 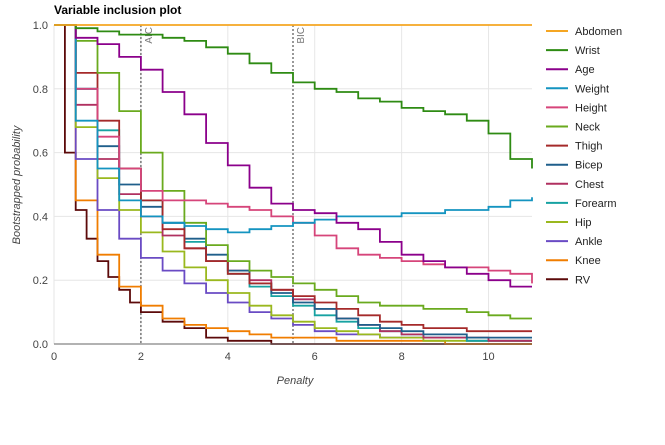 I want to click on x-tick-label: 4, so click(x=228, y=357).